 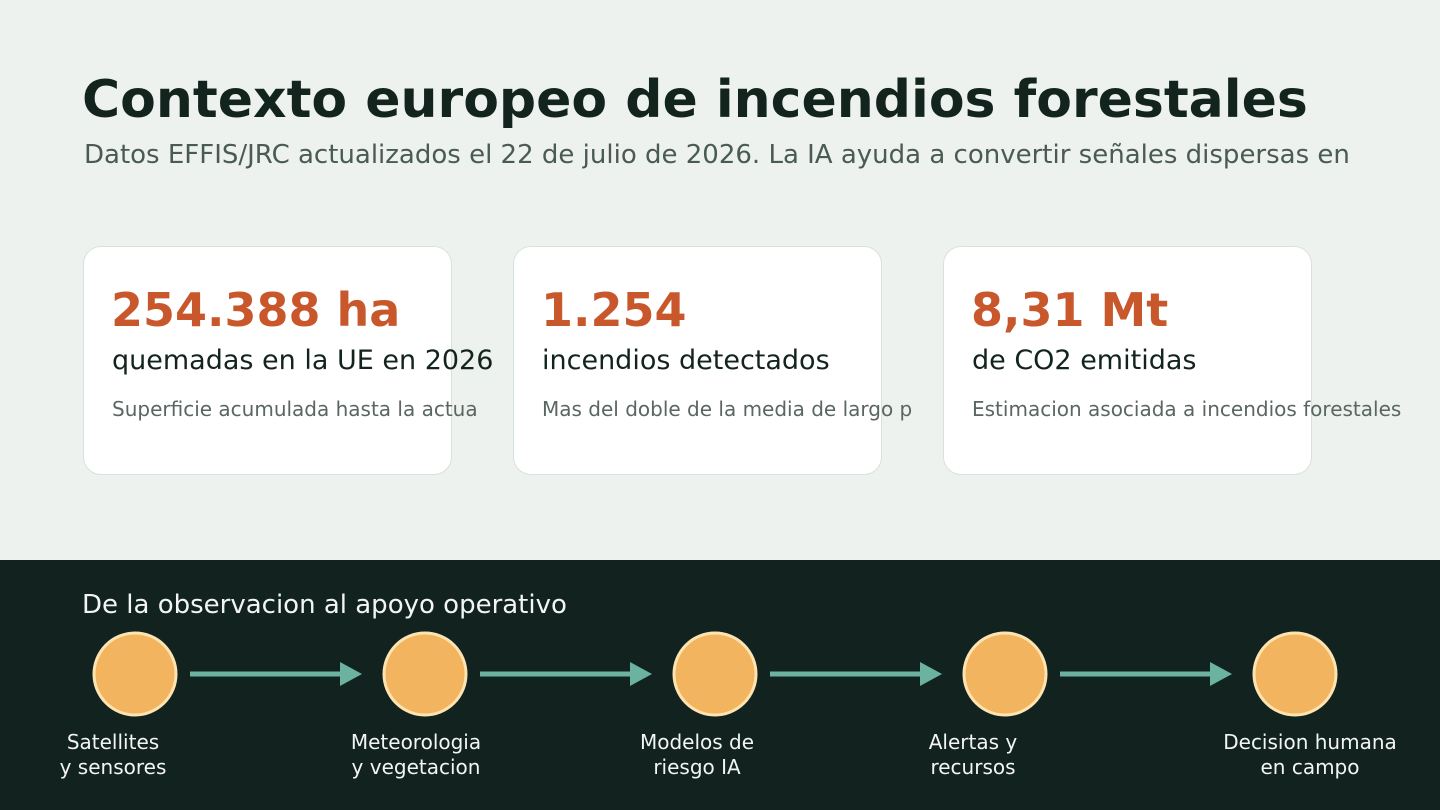 I want to click on step-label-line: Alertas y, so click(x=973, y=742).